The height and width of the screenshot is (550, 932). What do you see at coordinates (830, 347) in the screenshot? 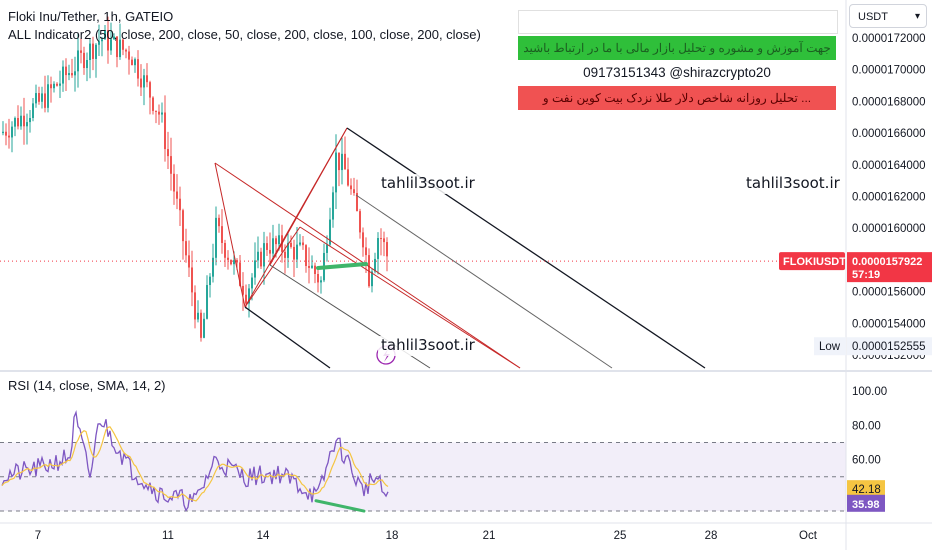
I see `low-label: Low` at bounding box center [830, 347].